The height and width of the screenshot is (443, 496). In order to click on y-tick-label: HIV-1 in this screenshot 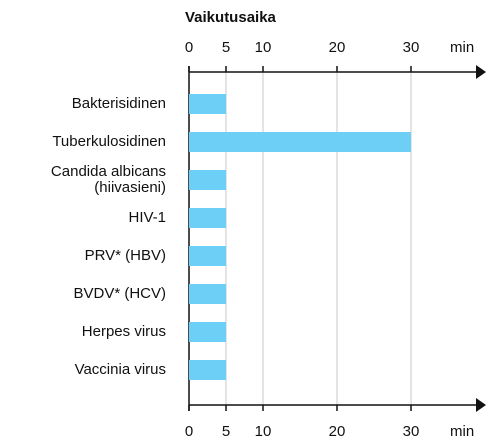, I will do `click(147, 217)`.